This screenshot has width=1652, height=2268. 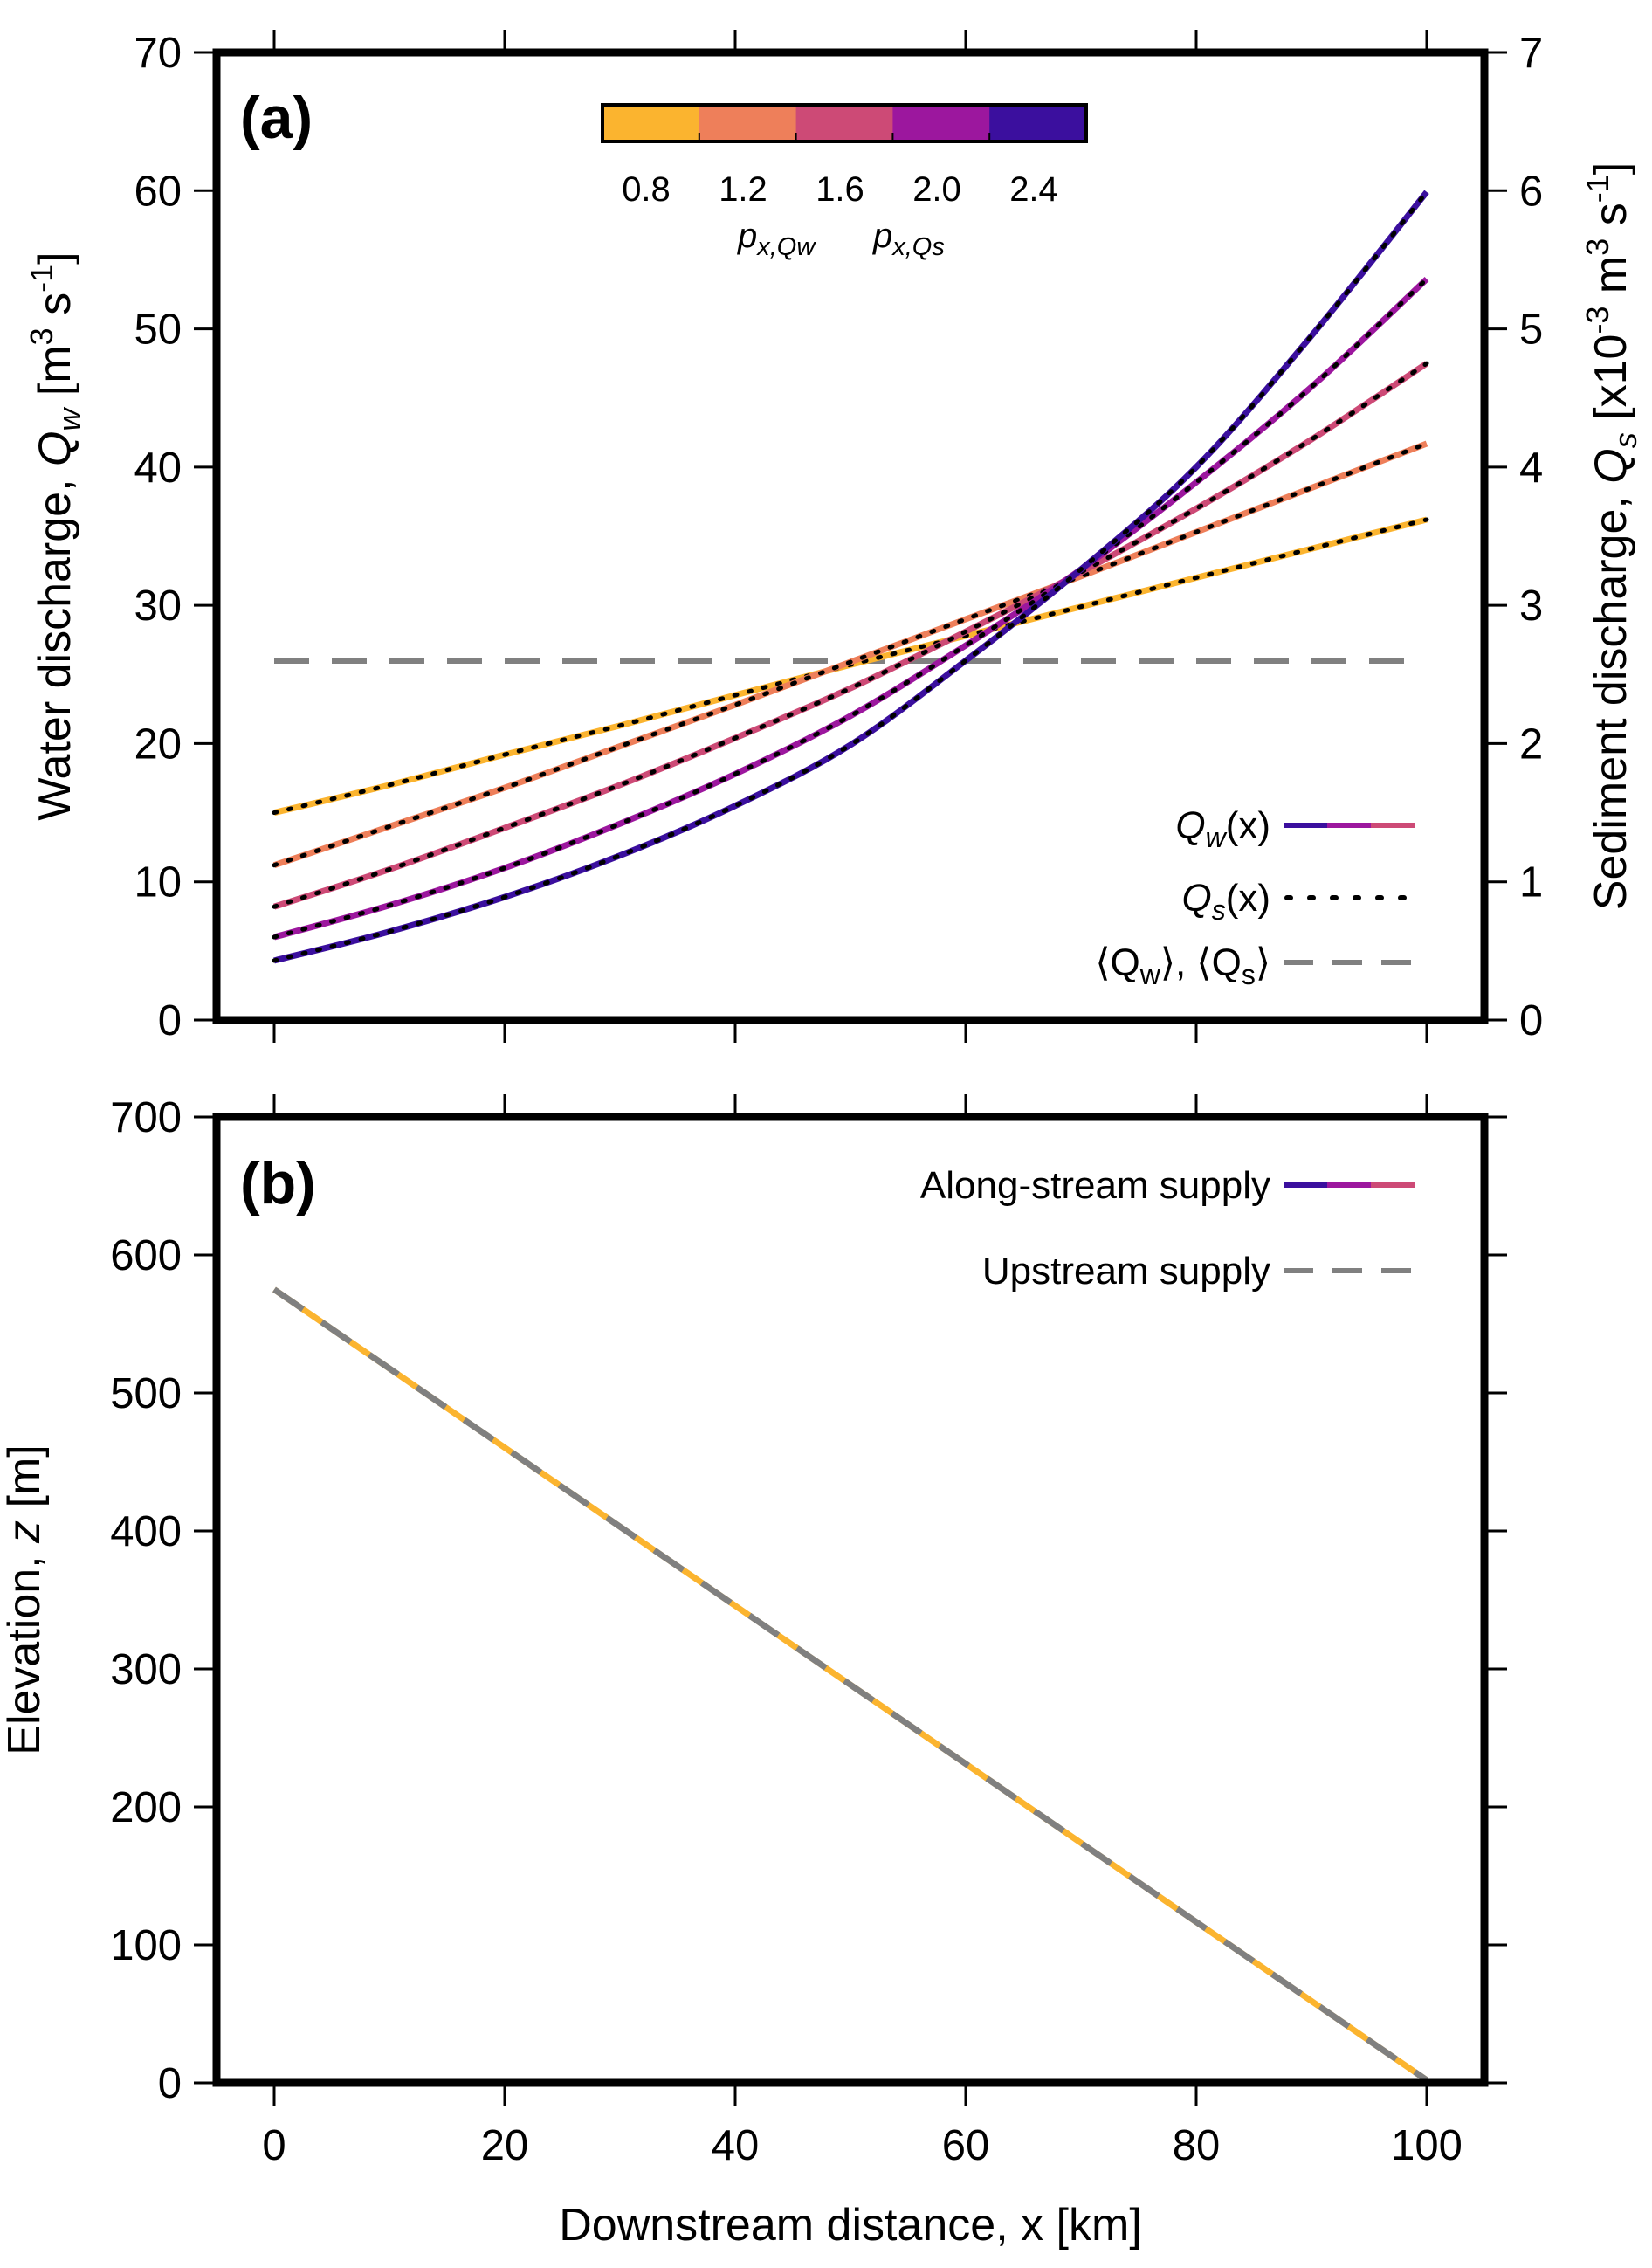 I want to click on panel-a-ylabel-left: Water discharge, Qw [m3 s-1], so click(x=55, y=536).